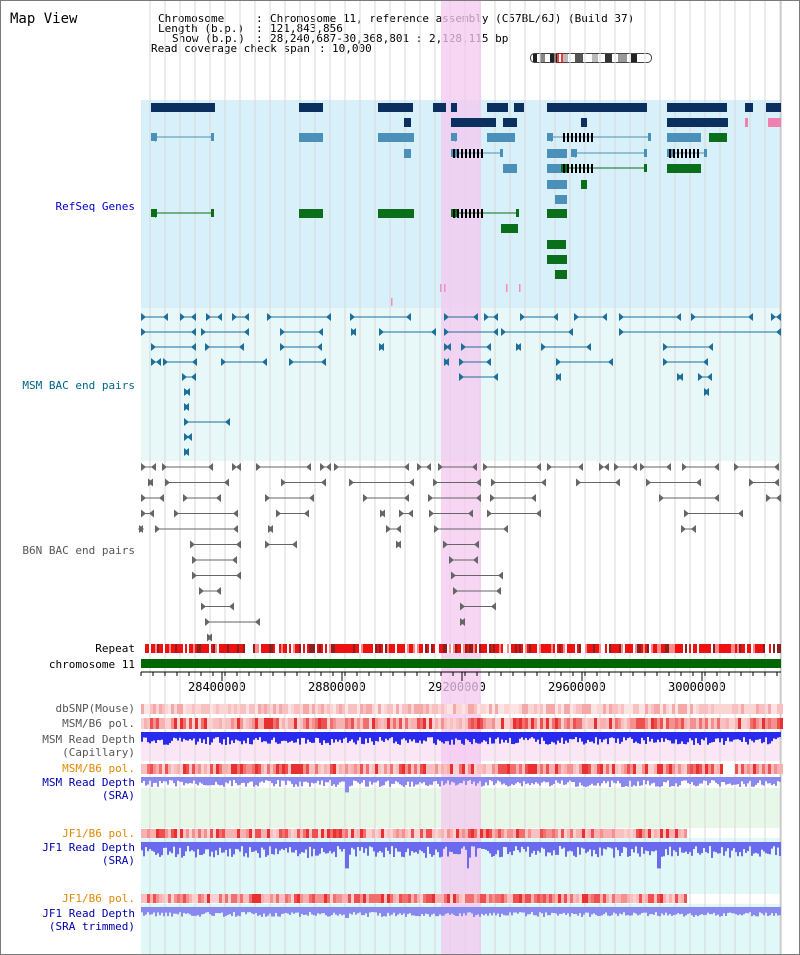 The image size is (800, 955). I want to click on track-label-msm-bac: MSM BAC end pairs, so click(78, 385).